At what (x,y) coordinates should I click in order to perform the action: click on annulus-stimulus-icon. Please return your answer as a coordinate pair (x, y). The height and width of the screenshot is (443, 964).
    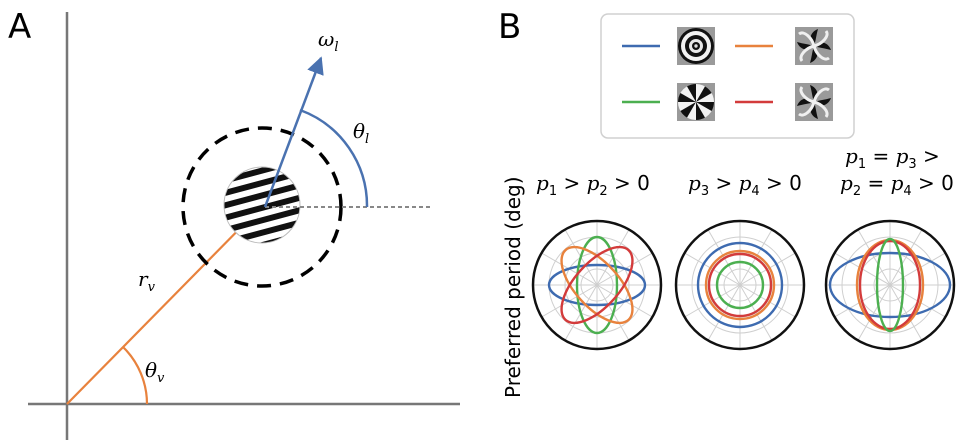
    Looking at the image, I should click on (696, 46).